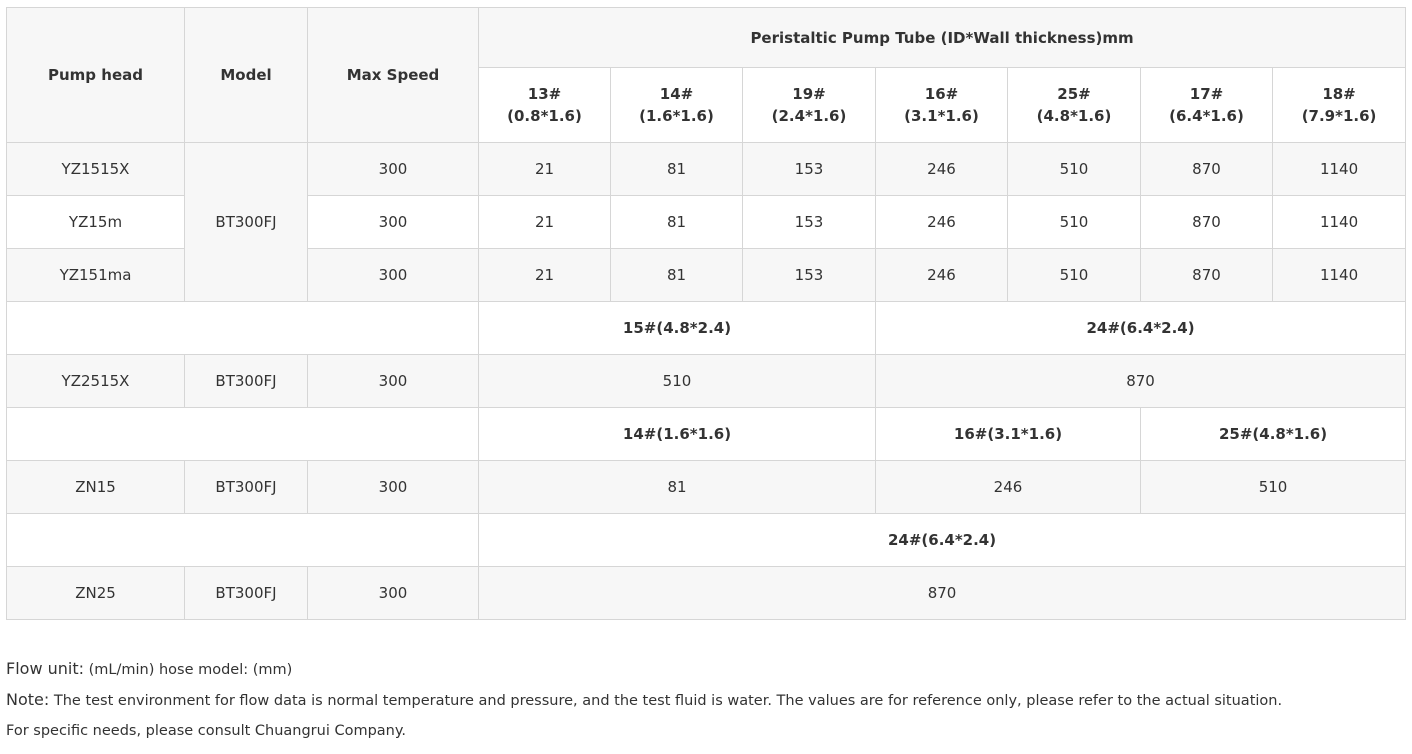 The width and height of the screenshot is (1412, 754). What do you see at coordinates (1339, 116) in the screenshot?
I see `tube-size: (7.9*1.6)` at bounding box center [1339, 116].